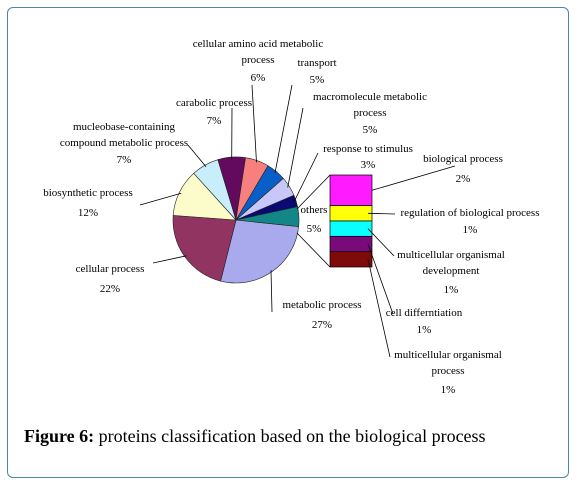  What do you see at coordinates (204, 248) in the screenshot?
I see `pie-slice-cellular-process` at bounding box center [204, 248].